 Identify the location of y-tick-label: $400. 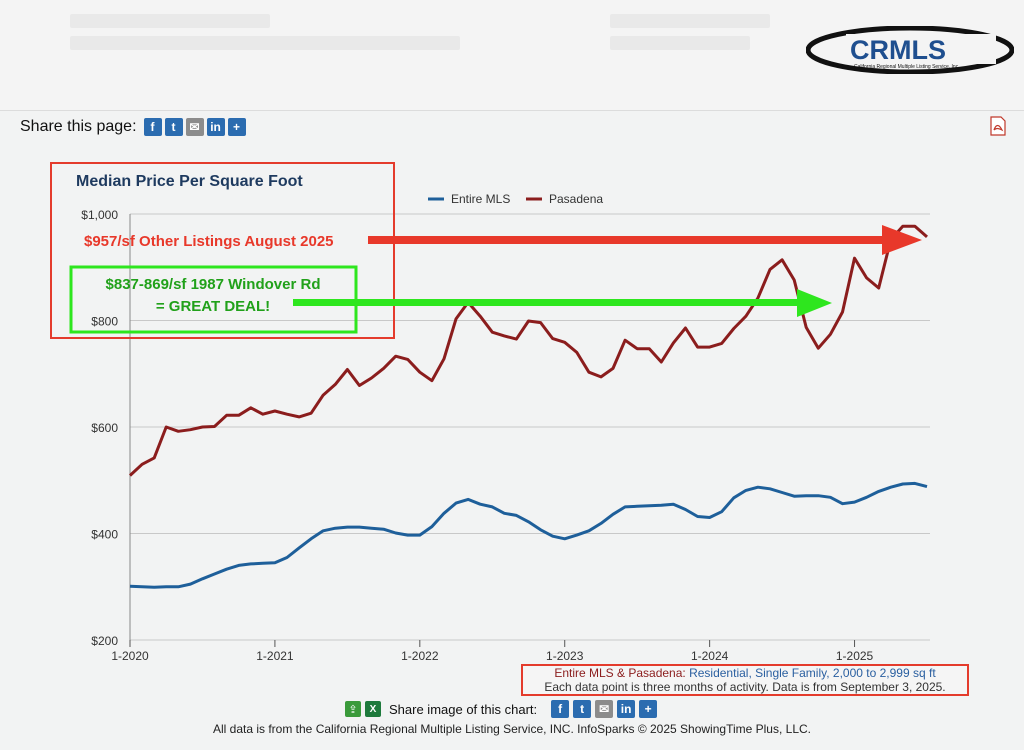
(104, 535).